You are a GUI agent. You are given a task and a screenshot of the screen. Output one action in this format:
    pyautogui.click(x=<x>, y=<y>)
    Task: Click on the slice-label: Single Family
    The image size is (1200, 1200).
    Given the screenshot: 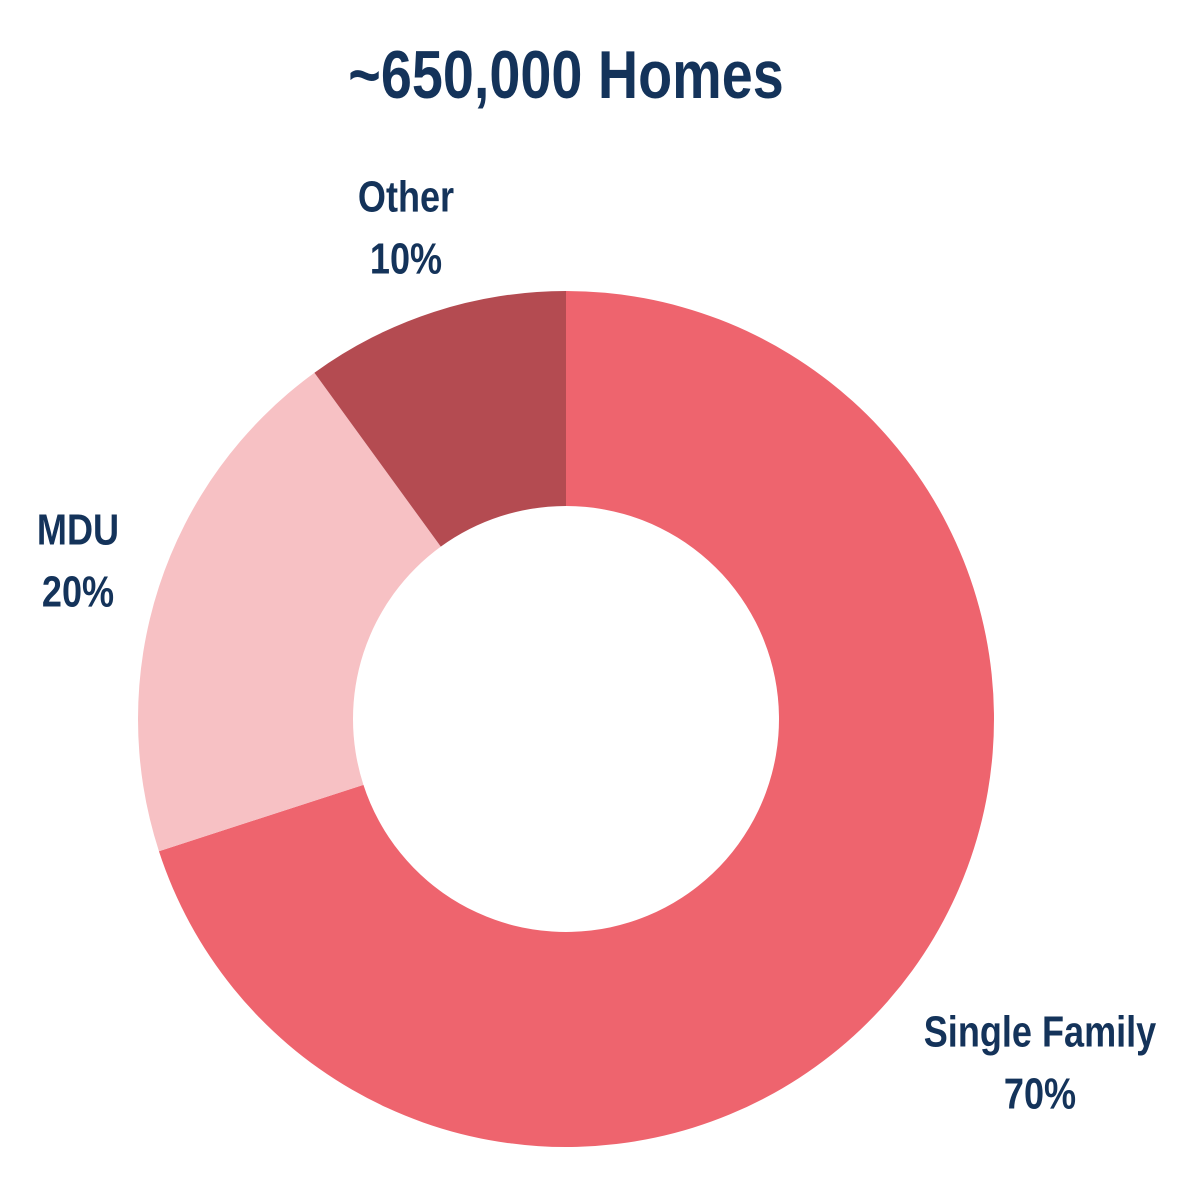 What is the action you would take?
    pyautogui.click(x=1040, y=1031)
    